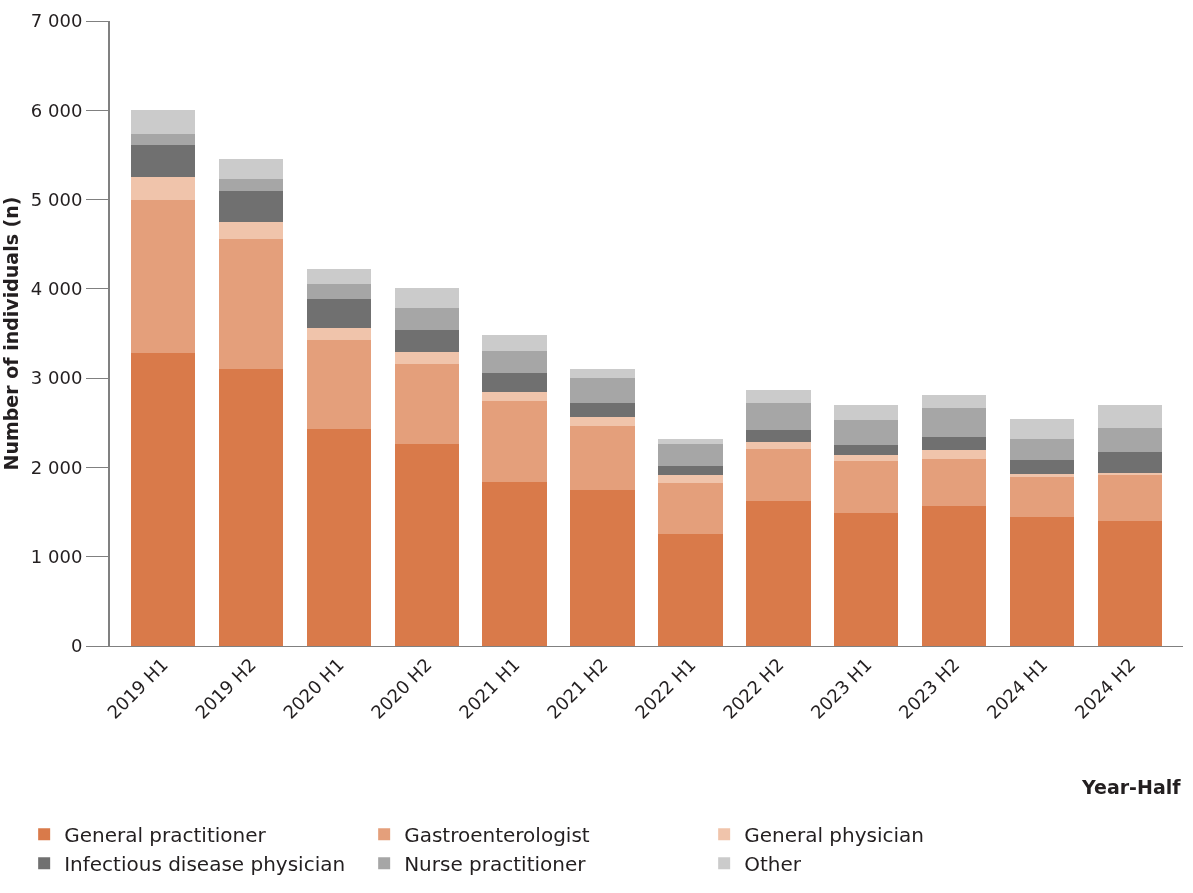 The width and height of the screenshot is (1193, 893). Describe the element at coordinates (76, 646) in the screenshot. I see `y-tick-label: 0` at that location.